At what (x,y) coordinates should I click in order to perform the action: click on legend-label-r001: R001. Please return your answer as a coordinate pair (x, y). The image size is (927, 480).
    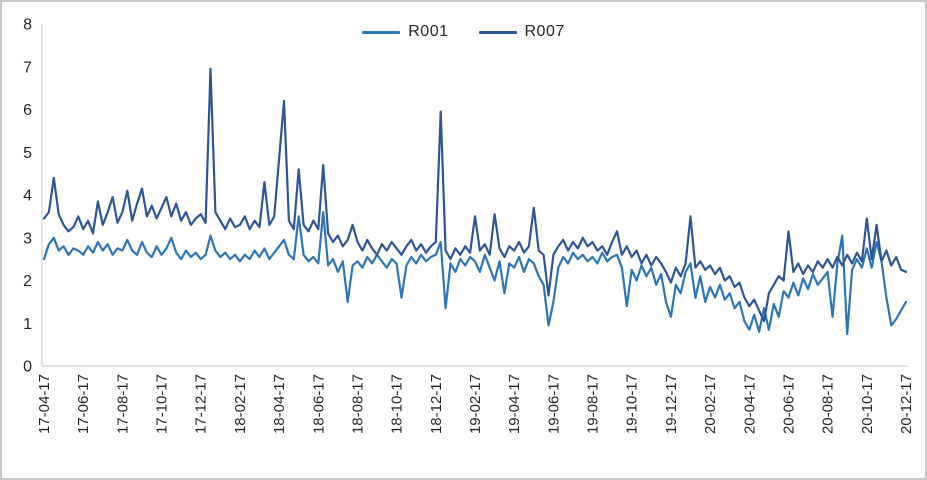
    Looking at the image, I should click on (428, 31).